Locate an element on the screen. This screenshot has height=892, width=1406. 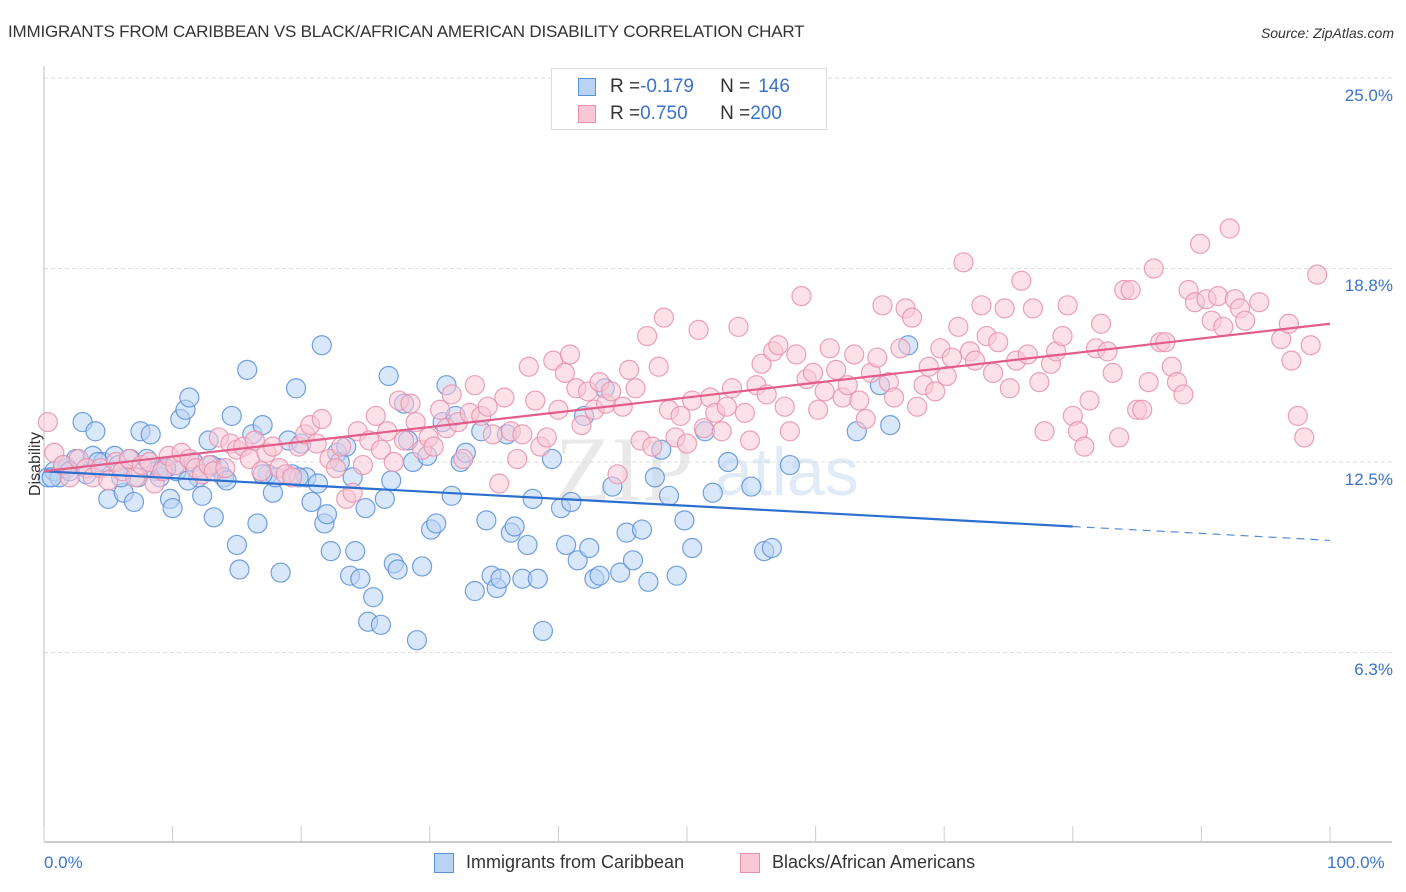
y-tick-label: 12.5% is located at coordinates (1368, 479).